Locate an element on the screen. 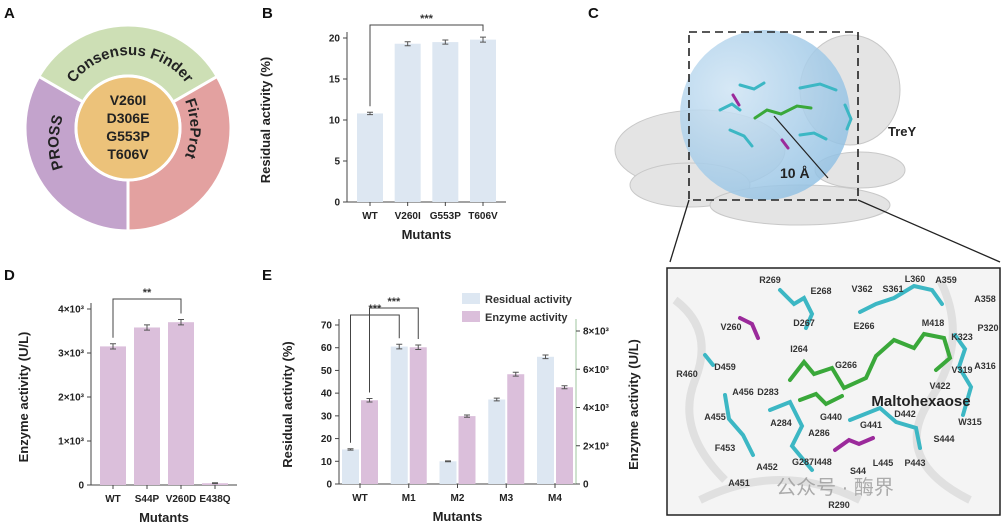 This screenshot has height=524, width=1004. residue-label: D459 is located at coordinates (725, 367).